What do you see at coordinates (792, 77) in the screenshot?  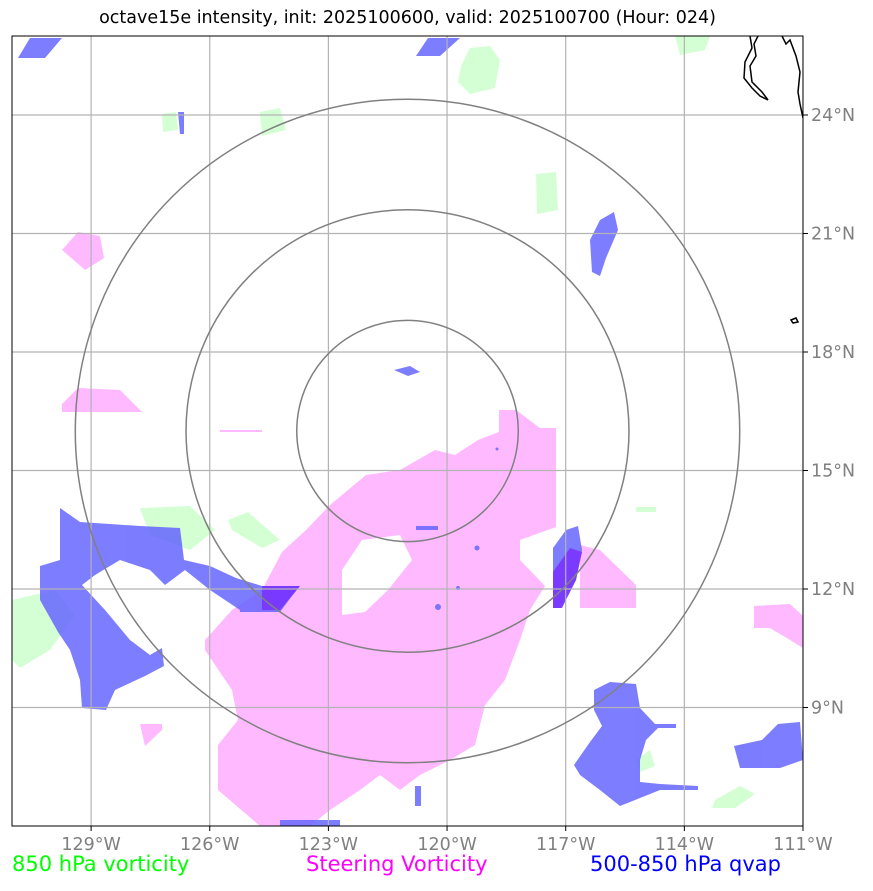 I see `coastline-mainland` at bounding box center [792, 77].